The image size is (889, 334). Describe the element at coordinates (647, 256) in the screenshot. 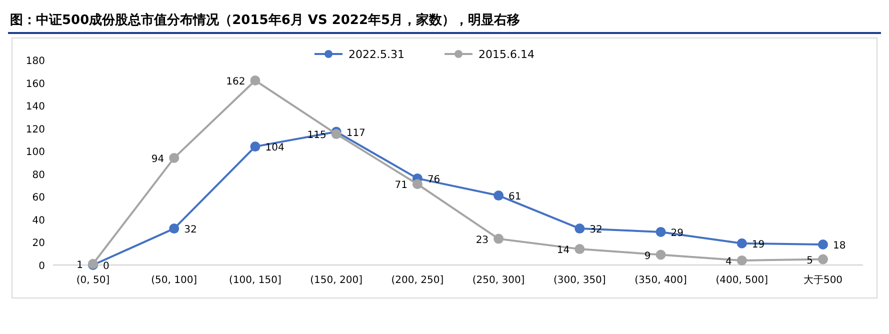

I see `data-label: 9` at that location.